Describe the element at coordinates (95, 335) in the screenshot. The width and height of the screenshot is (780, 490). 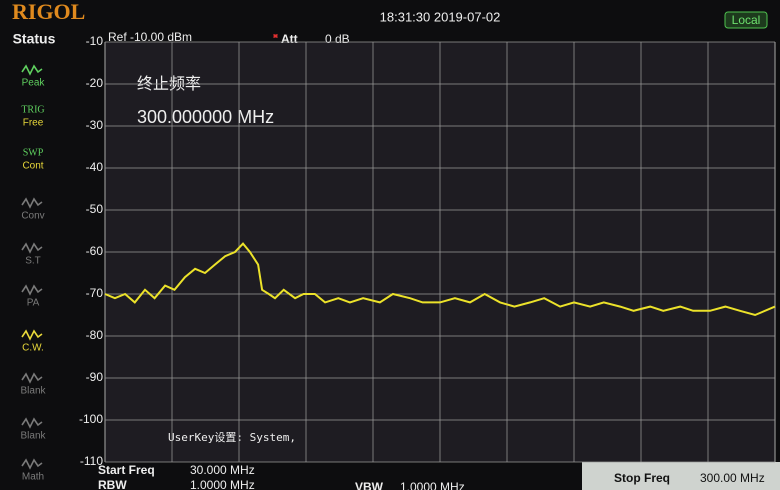
I see `y-tick-label: -80` at that location.